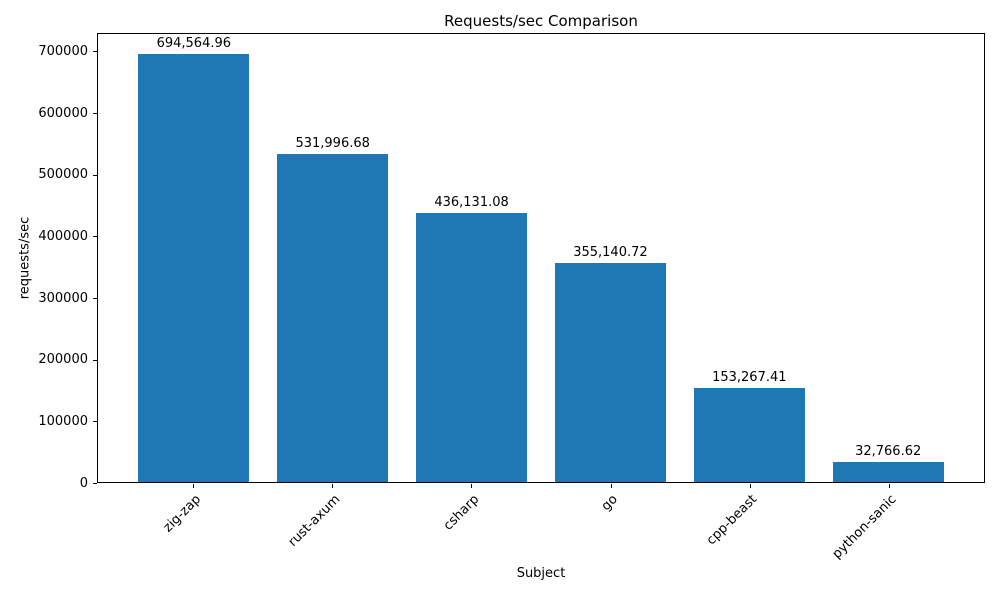 This screenshot has height=600, width=1000. What do you see at coordinates (63, 113) in the screenshot?
I see `y-tick-label: 600000` at bounding box center [63, 113].